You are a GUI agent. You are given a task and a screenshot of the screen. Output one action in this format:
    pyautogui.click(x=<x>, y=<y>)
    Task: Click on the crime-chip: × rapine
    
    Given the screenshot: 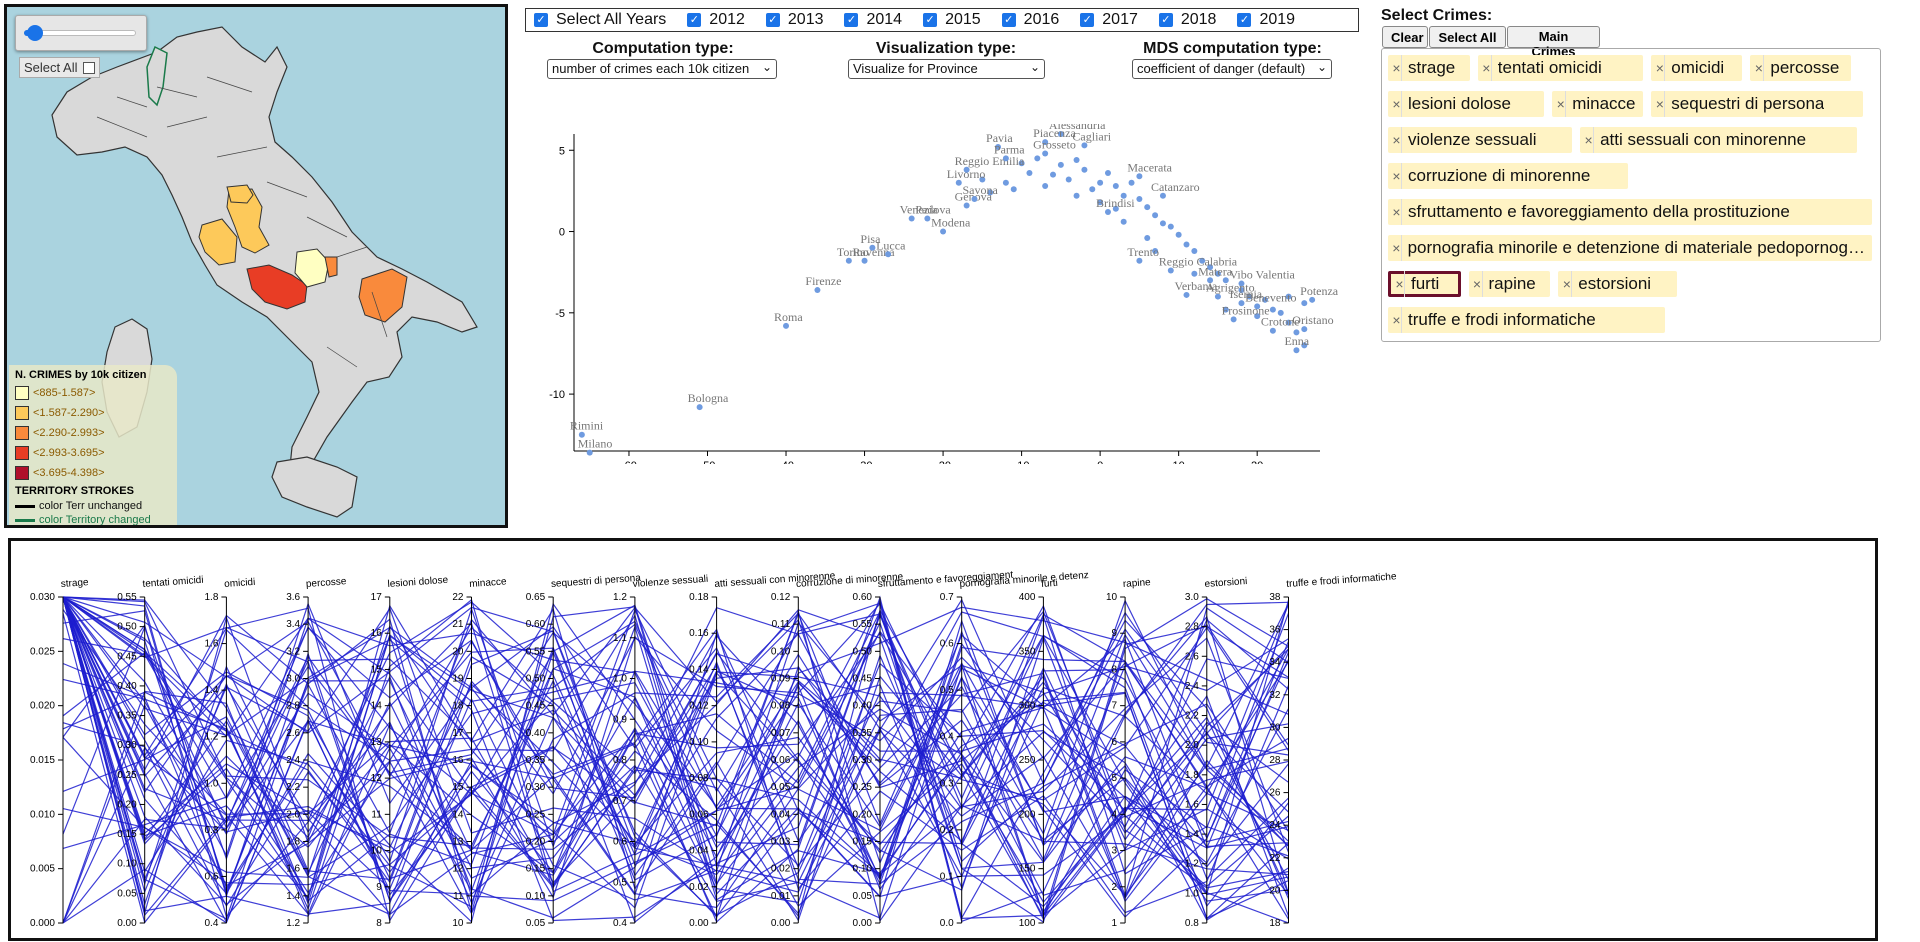 What is the action you would take?
    pyautogui.click(x=1509, y=284)
    